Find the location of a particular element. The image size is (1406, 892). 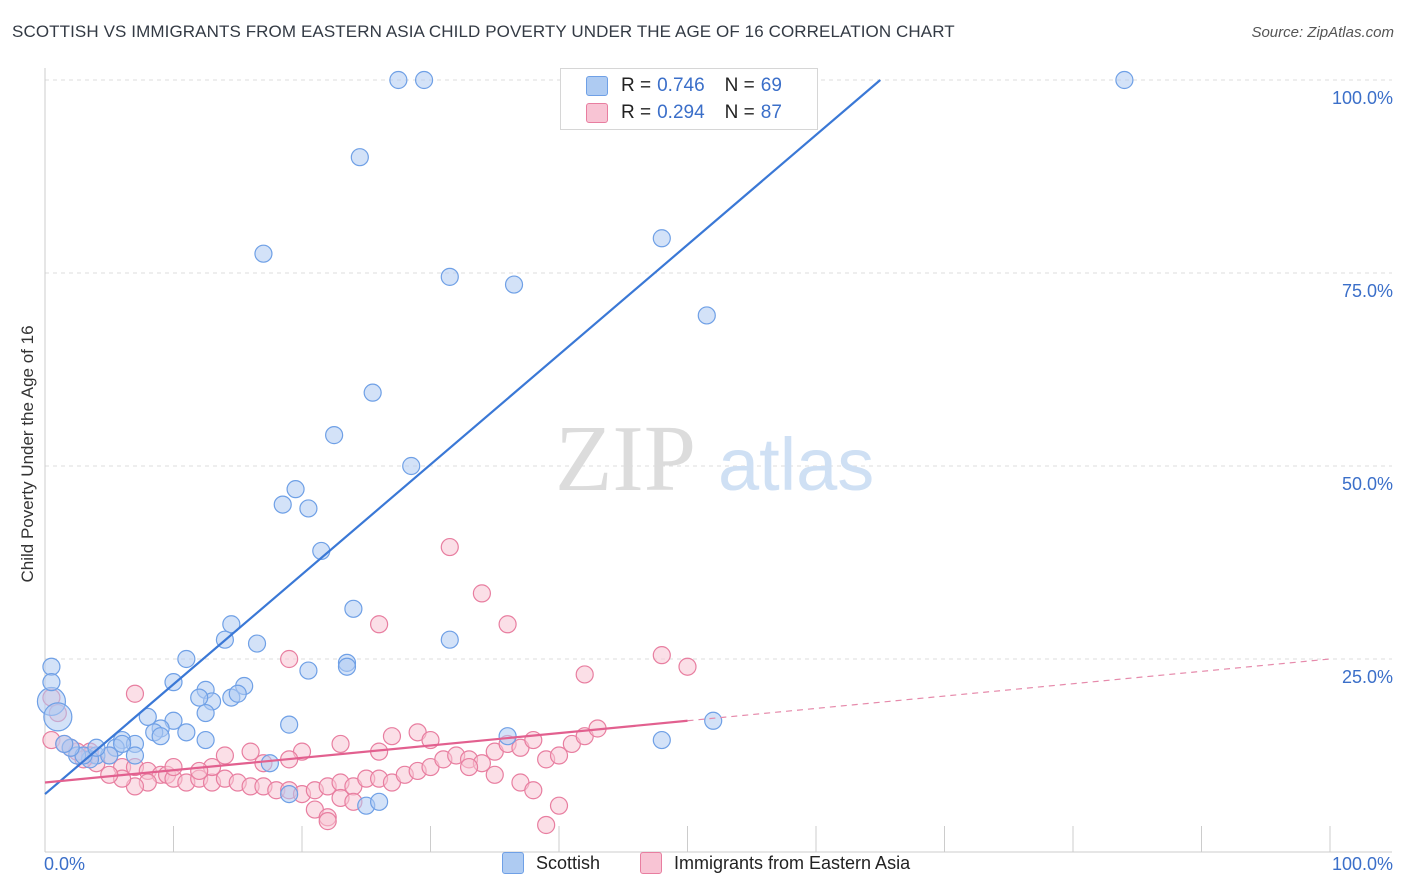

immigrants-trend-extension is located at coordinates (1009, 690).